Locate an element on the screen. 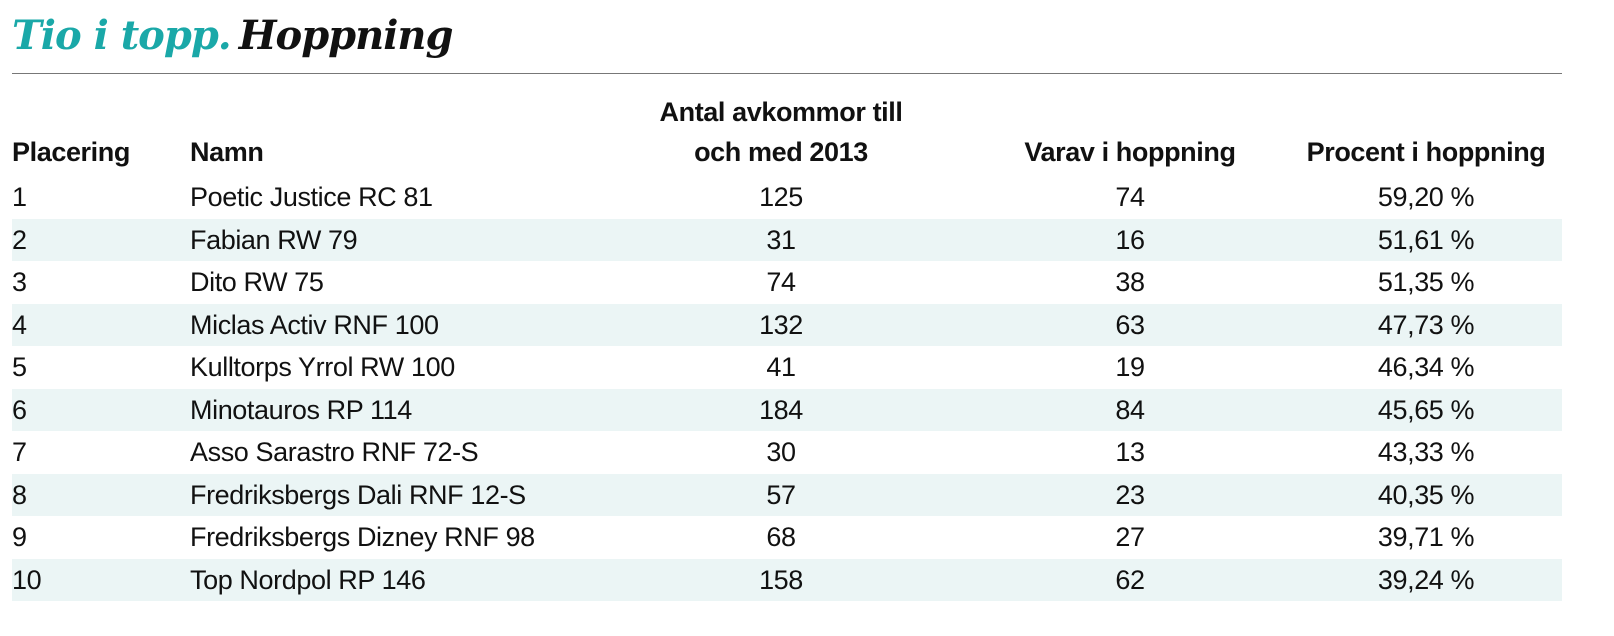 This screenshot has width=1614, height=636. column-header-percent: Procent i hoppning is located at coordinates (1426, 152).